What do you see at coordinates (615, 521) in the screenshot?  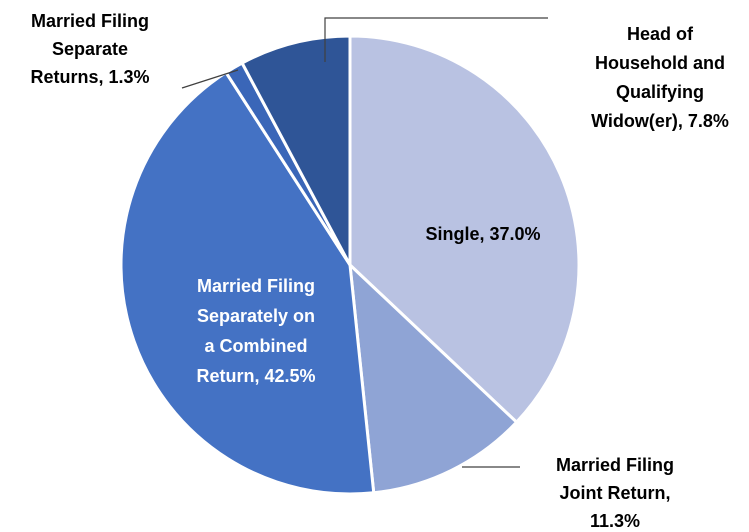 I see `slice-label: 11.3%` at bounding box center [615, 521].